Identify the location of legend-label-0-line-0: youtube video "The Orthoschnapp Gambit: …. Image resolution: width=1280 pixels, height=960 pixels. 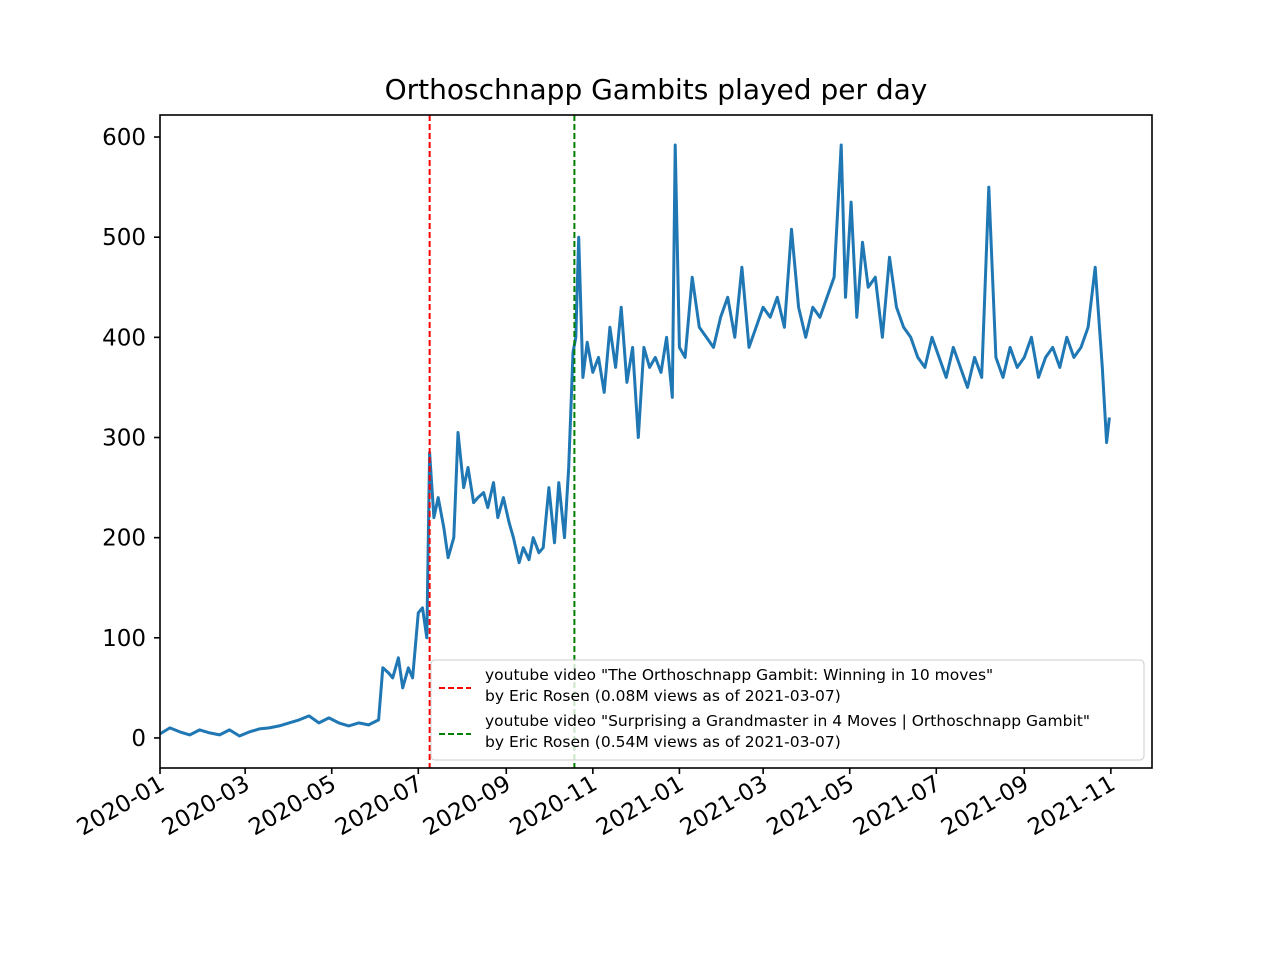
(739, 675).